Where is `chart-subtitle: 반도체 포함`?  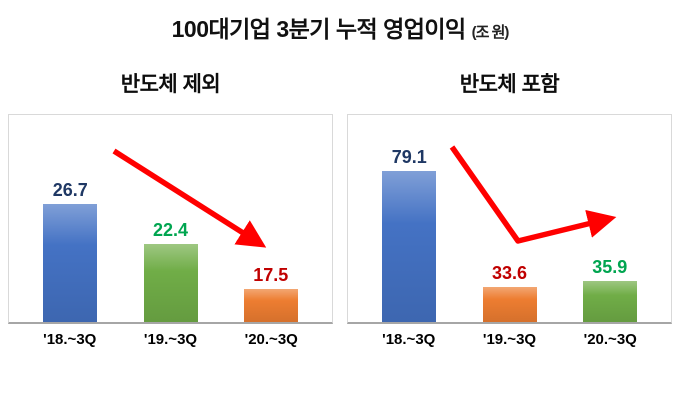 chart-subtitle: 반도체 포함 is located at coordinates (509, 84).